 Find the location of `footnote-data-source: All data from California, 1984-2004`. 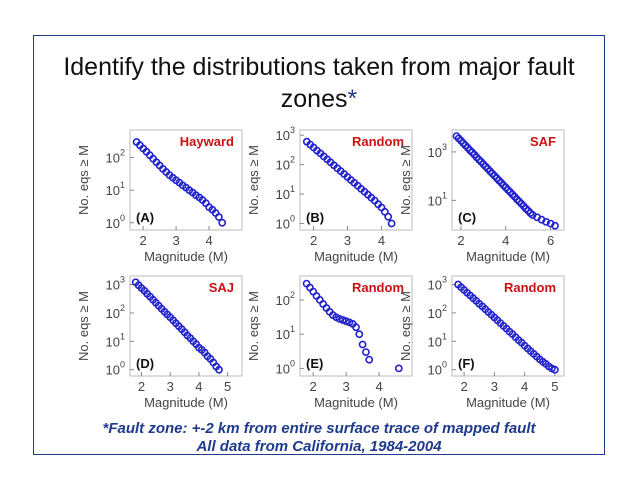

footnote-data-source: All data from California, 1984-2004 is located at coordinates (319, 446).